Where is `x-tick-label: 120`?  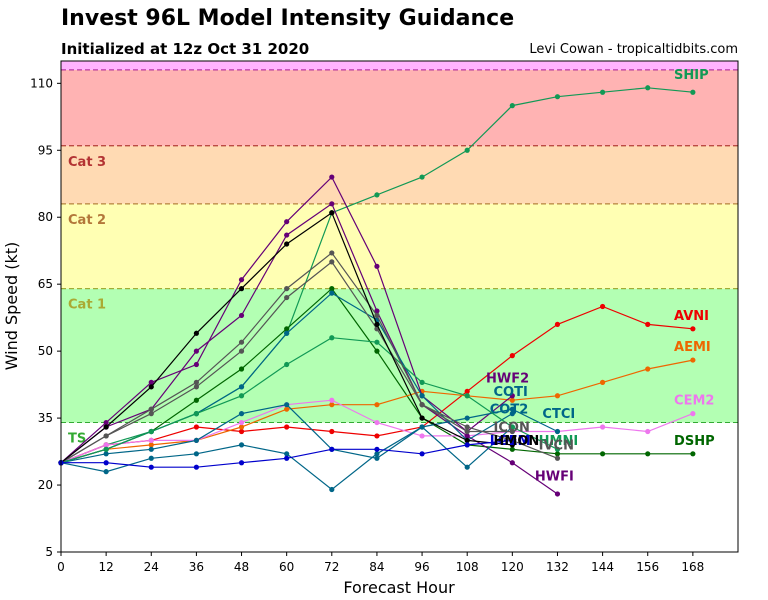 x-tick-label: 120 is located at coordinates (512, 567).